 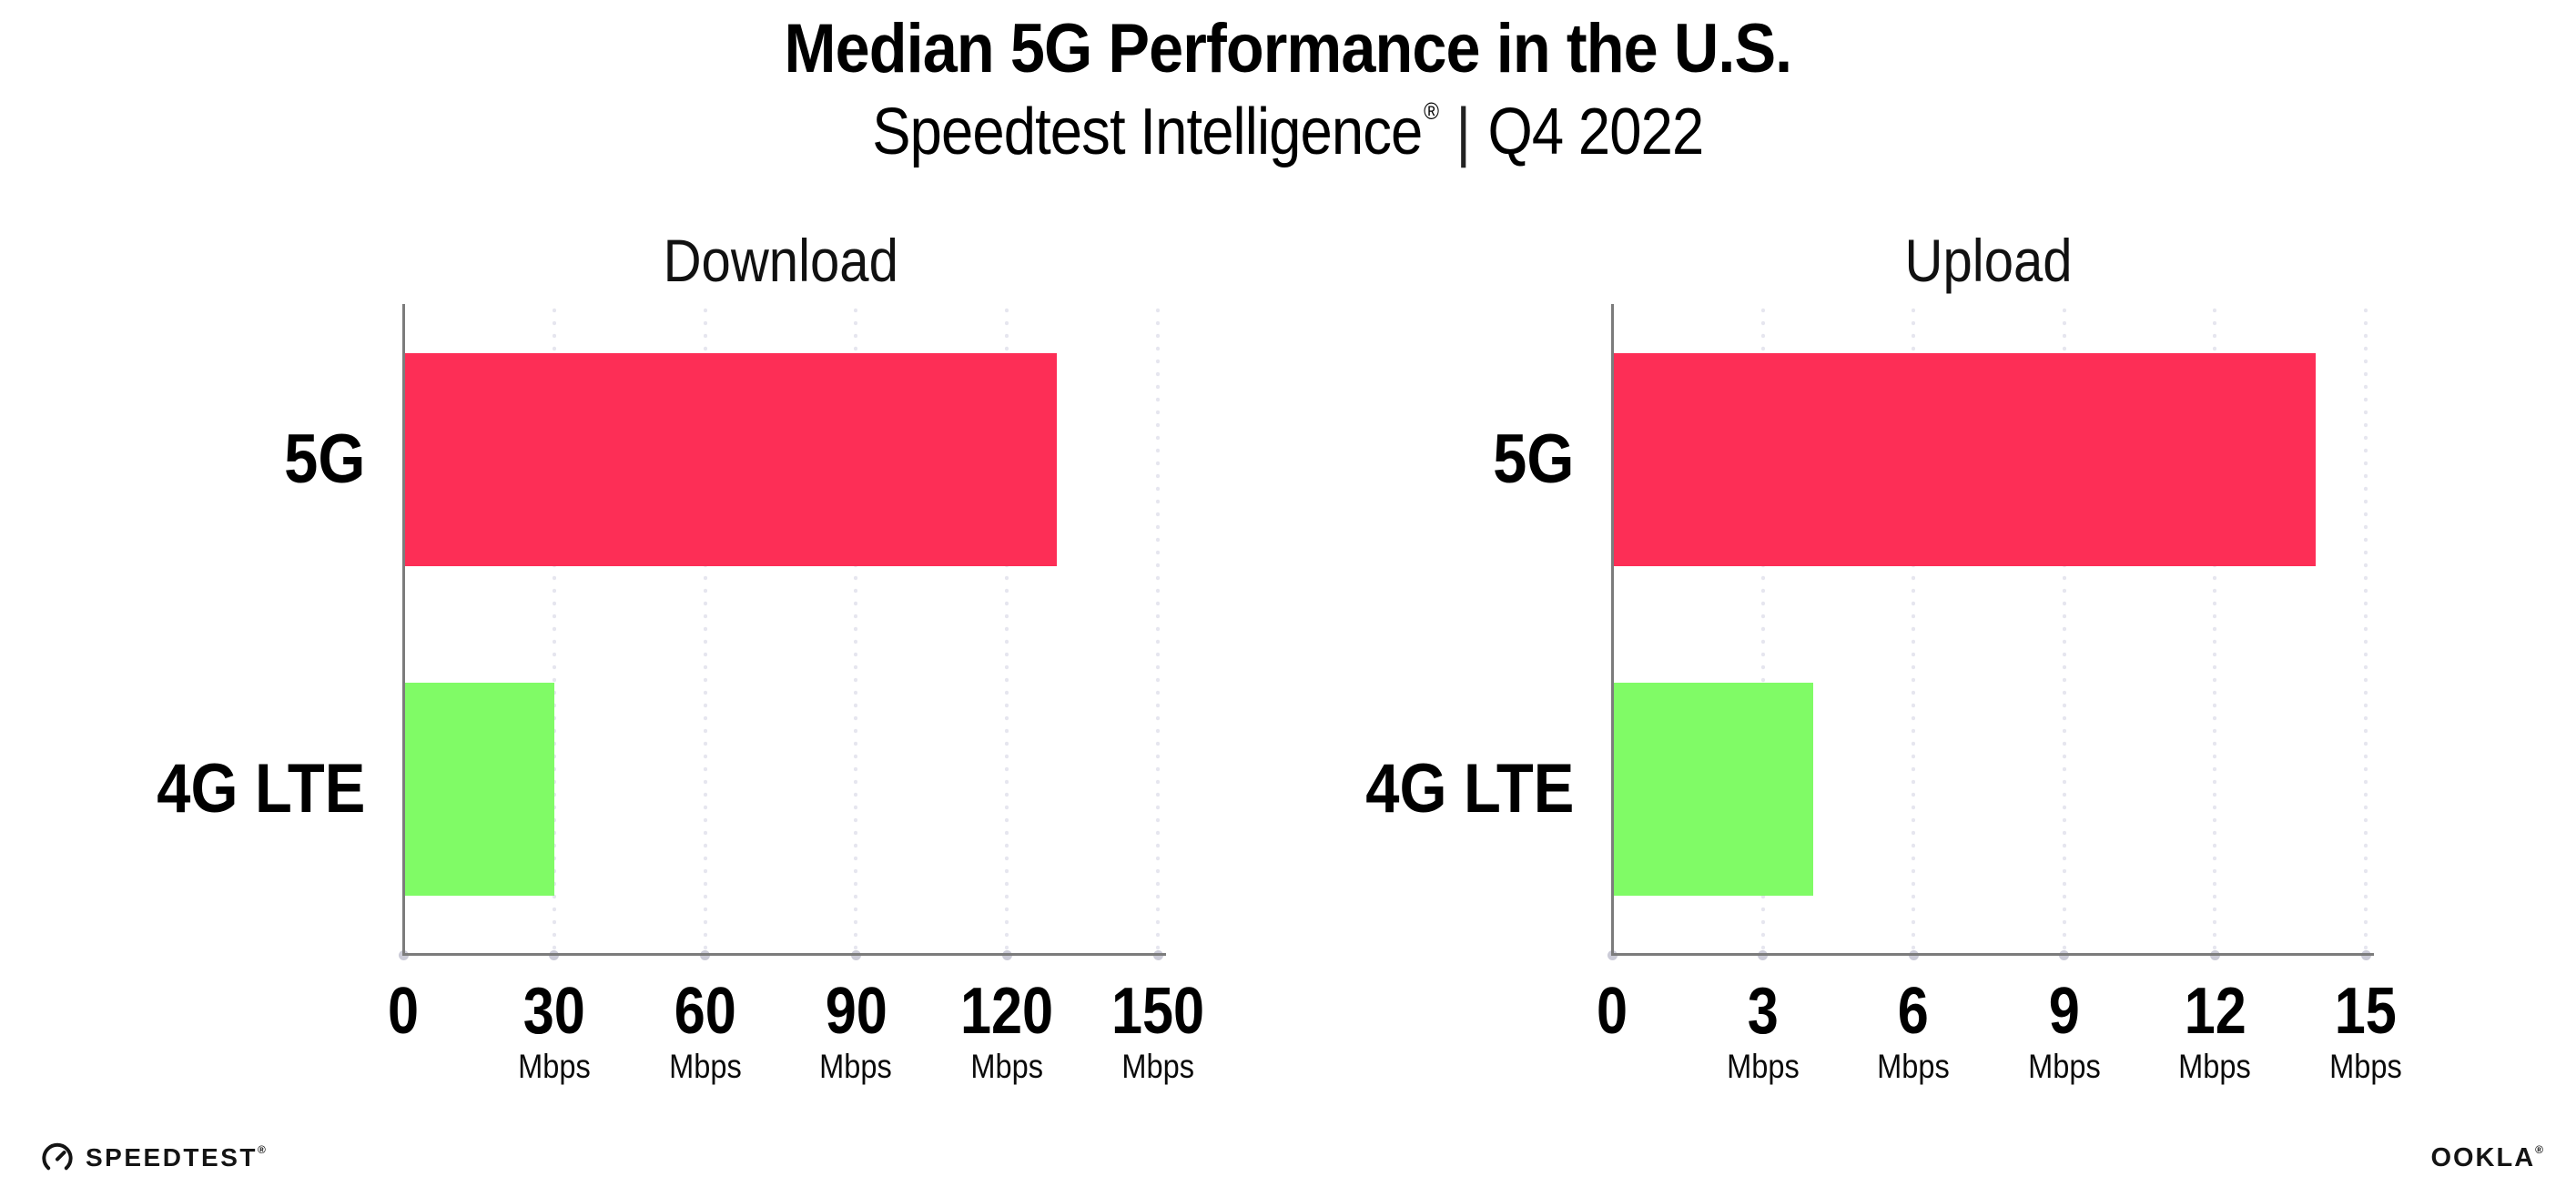 I want to click on x-tick-value: 3, so click(x=1763, y=1011).